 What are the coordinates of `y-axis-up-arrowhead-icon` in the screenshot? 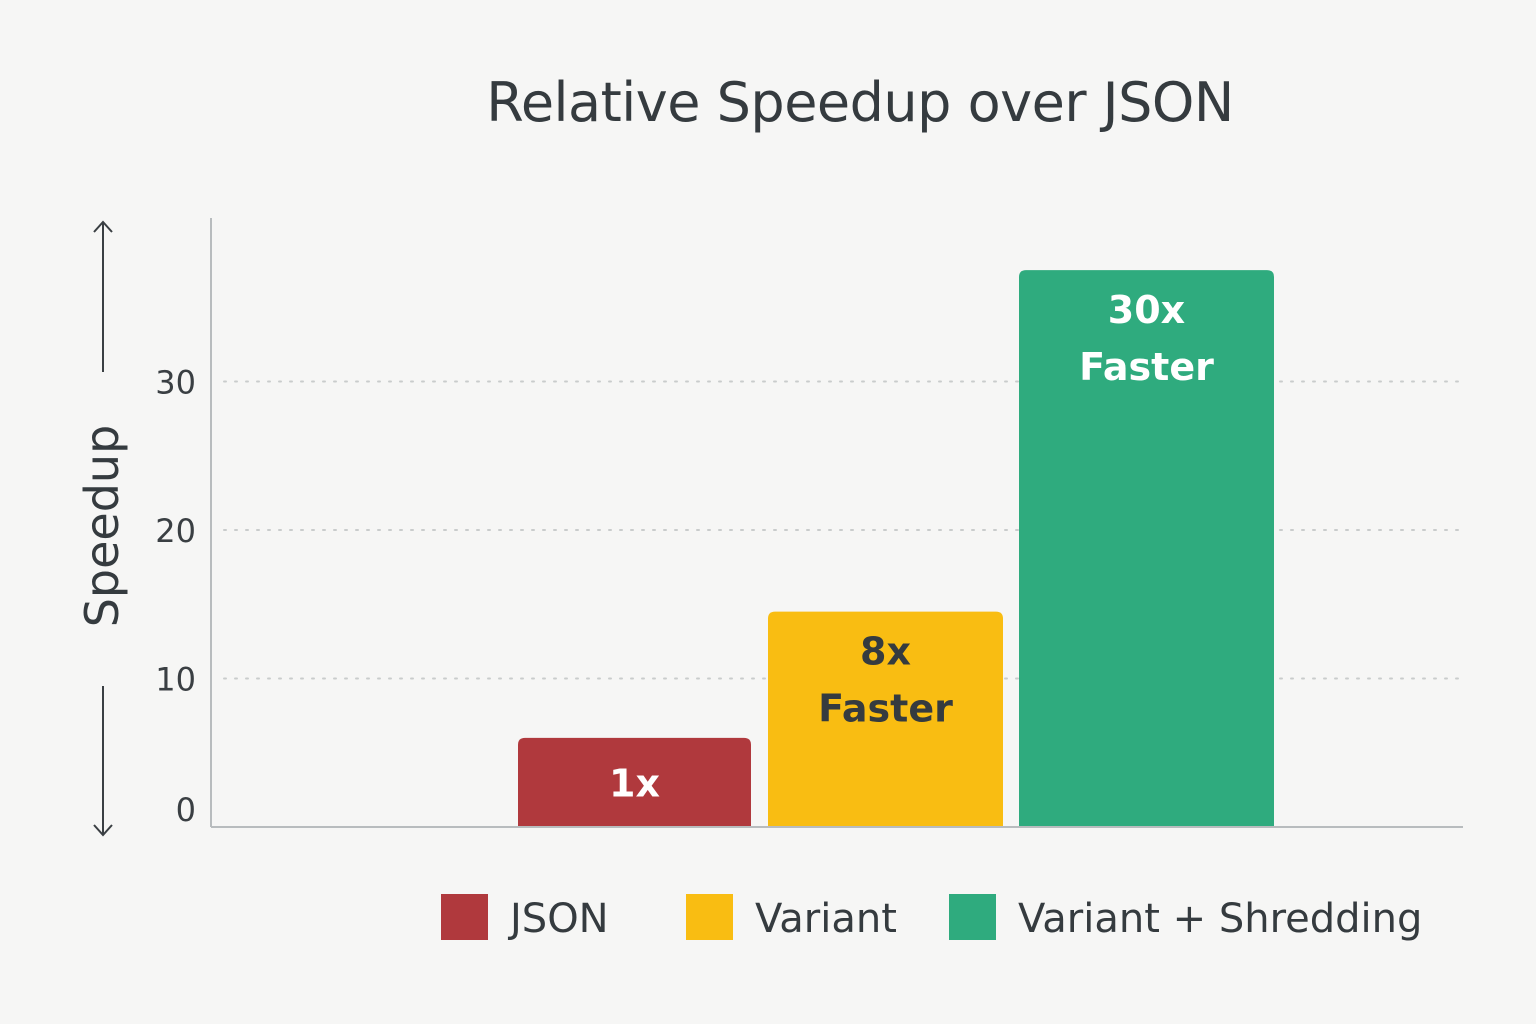 It's located at (103, 226).